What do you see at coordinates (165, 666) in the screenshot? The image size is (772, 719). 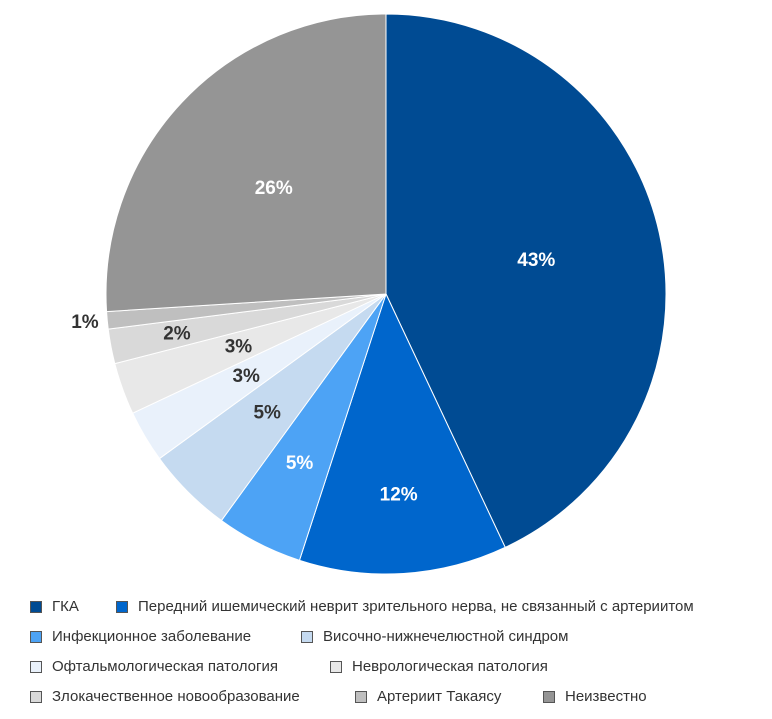 I see `legend-label: Офтальмологическая патология` at bounding box center [165, 666].